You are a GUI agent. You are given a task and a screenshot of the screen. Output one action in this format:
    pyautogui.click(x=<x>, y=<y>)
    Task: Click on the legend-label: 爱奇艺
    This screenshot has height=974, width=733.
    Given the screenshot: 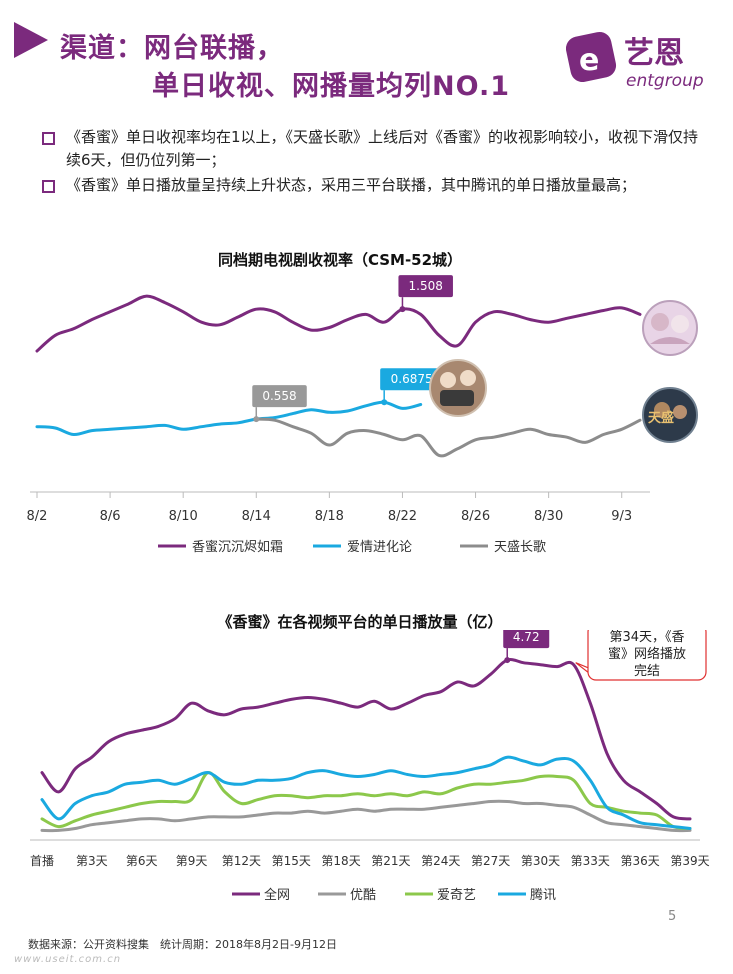 What is the action you would take?
    pyautogui.click(x=456, y=895)
    